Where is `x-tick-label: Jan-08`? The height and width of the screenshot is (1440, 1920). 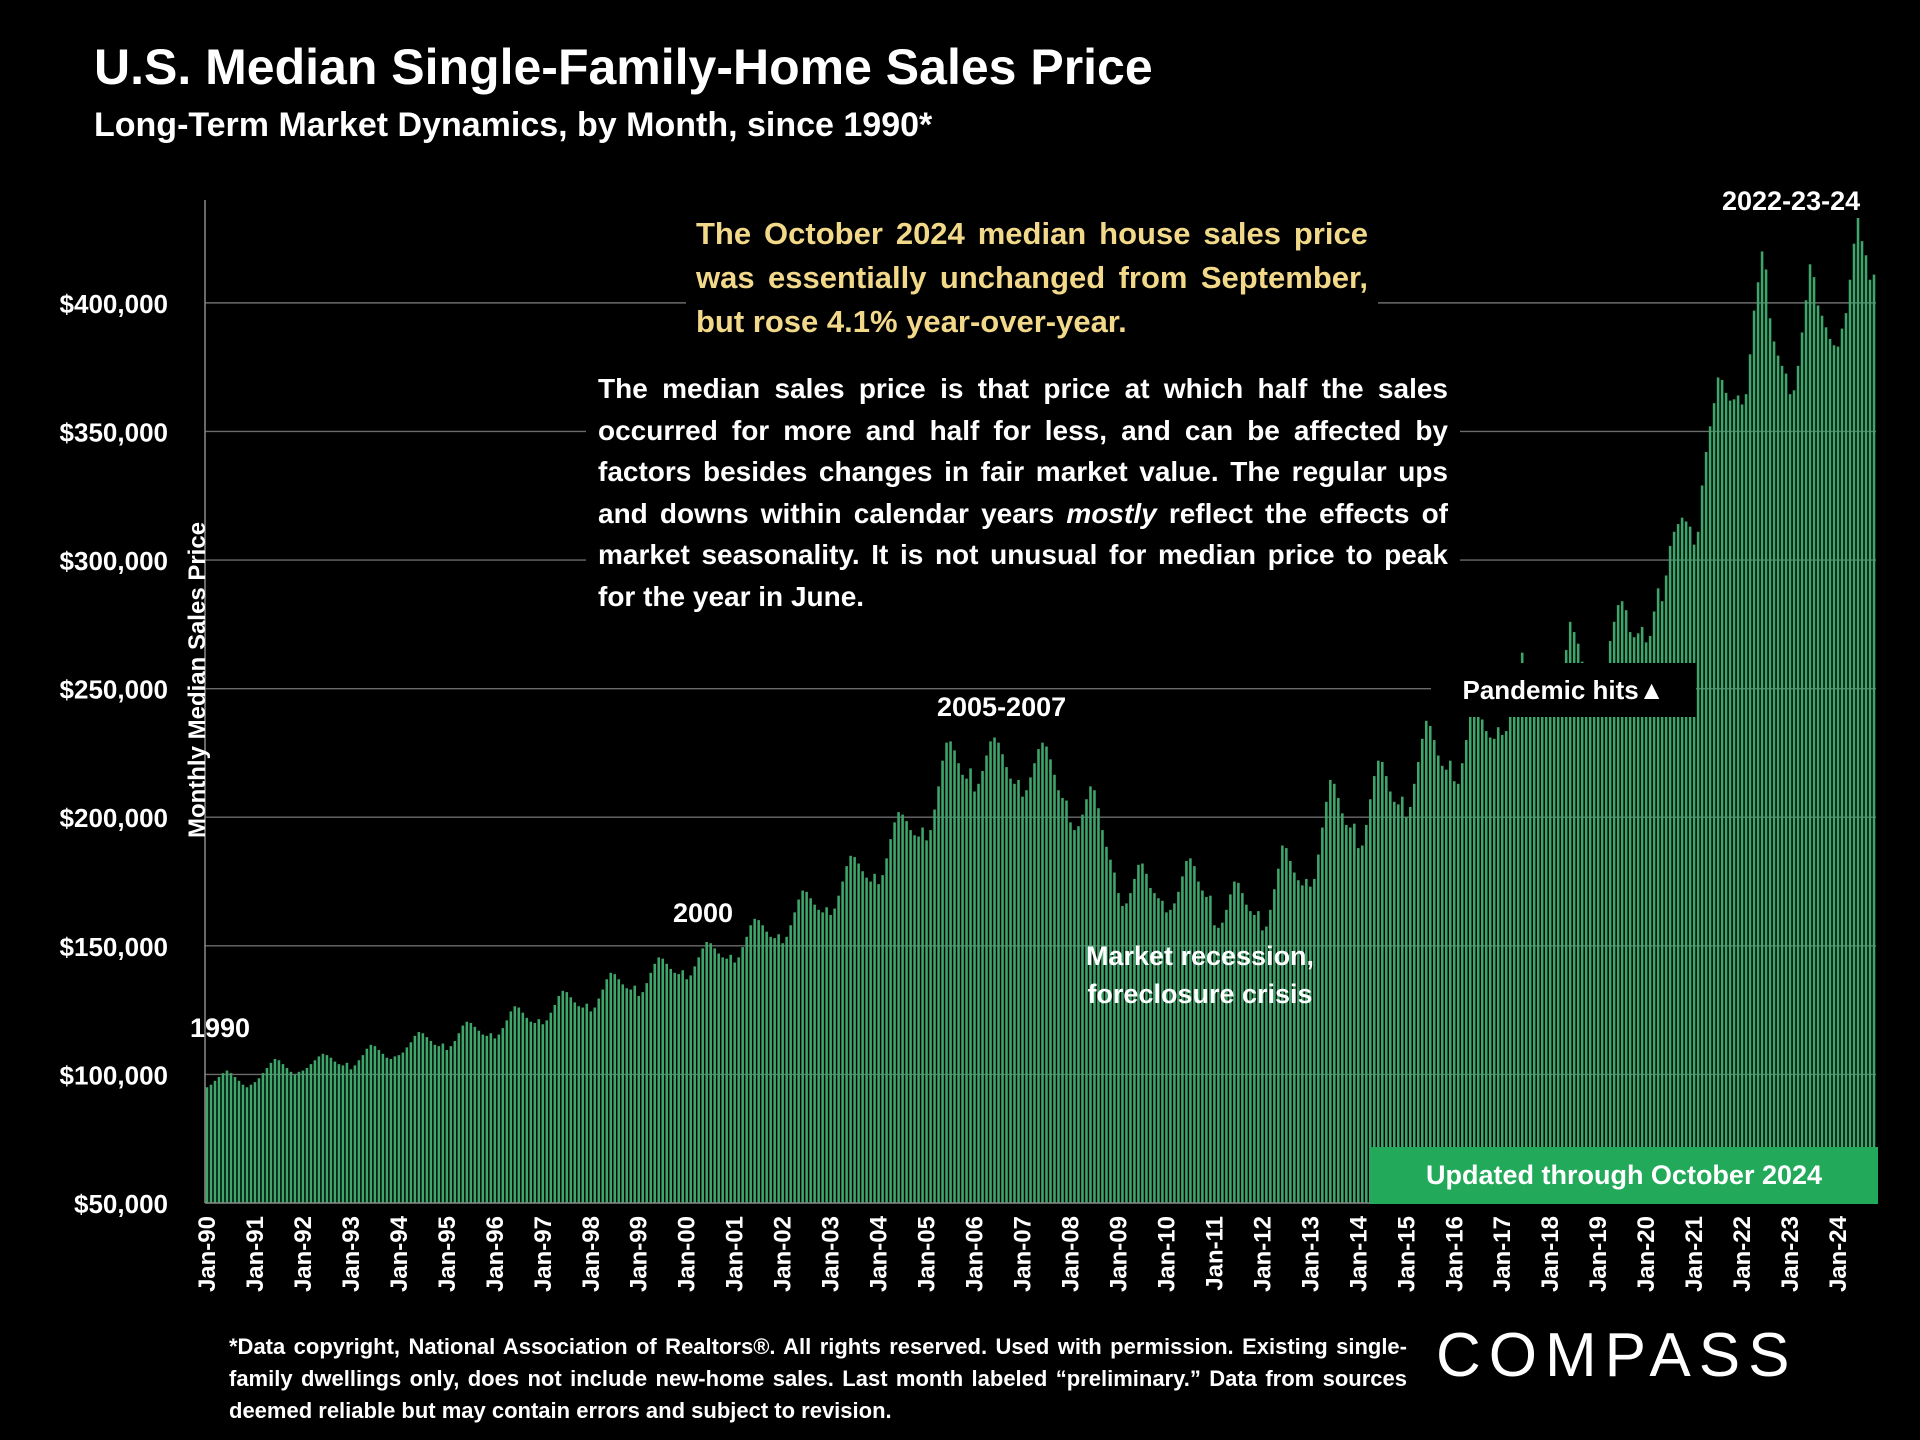 x-tick-label: Jan-08 is located at coordinates (1070, 1254).